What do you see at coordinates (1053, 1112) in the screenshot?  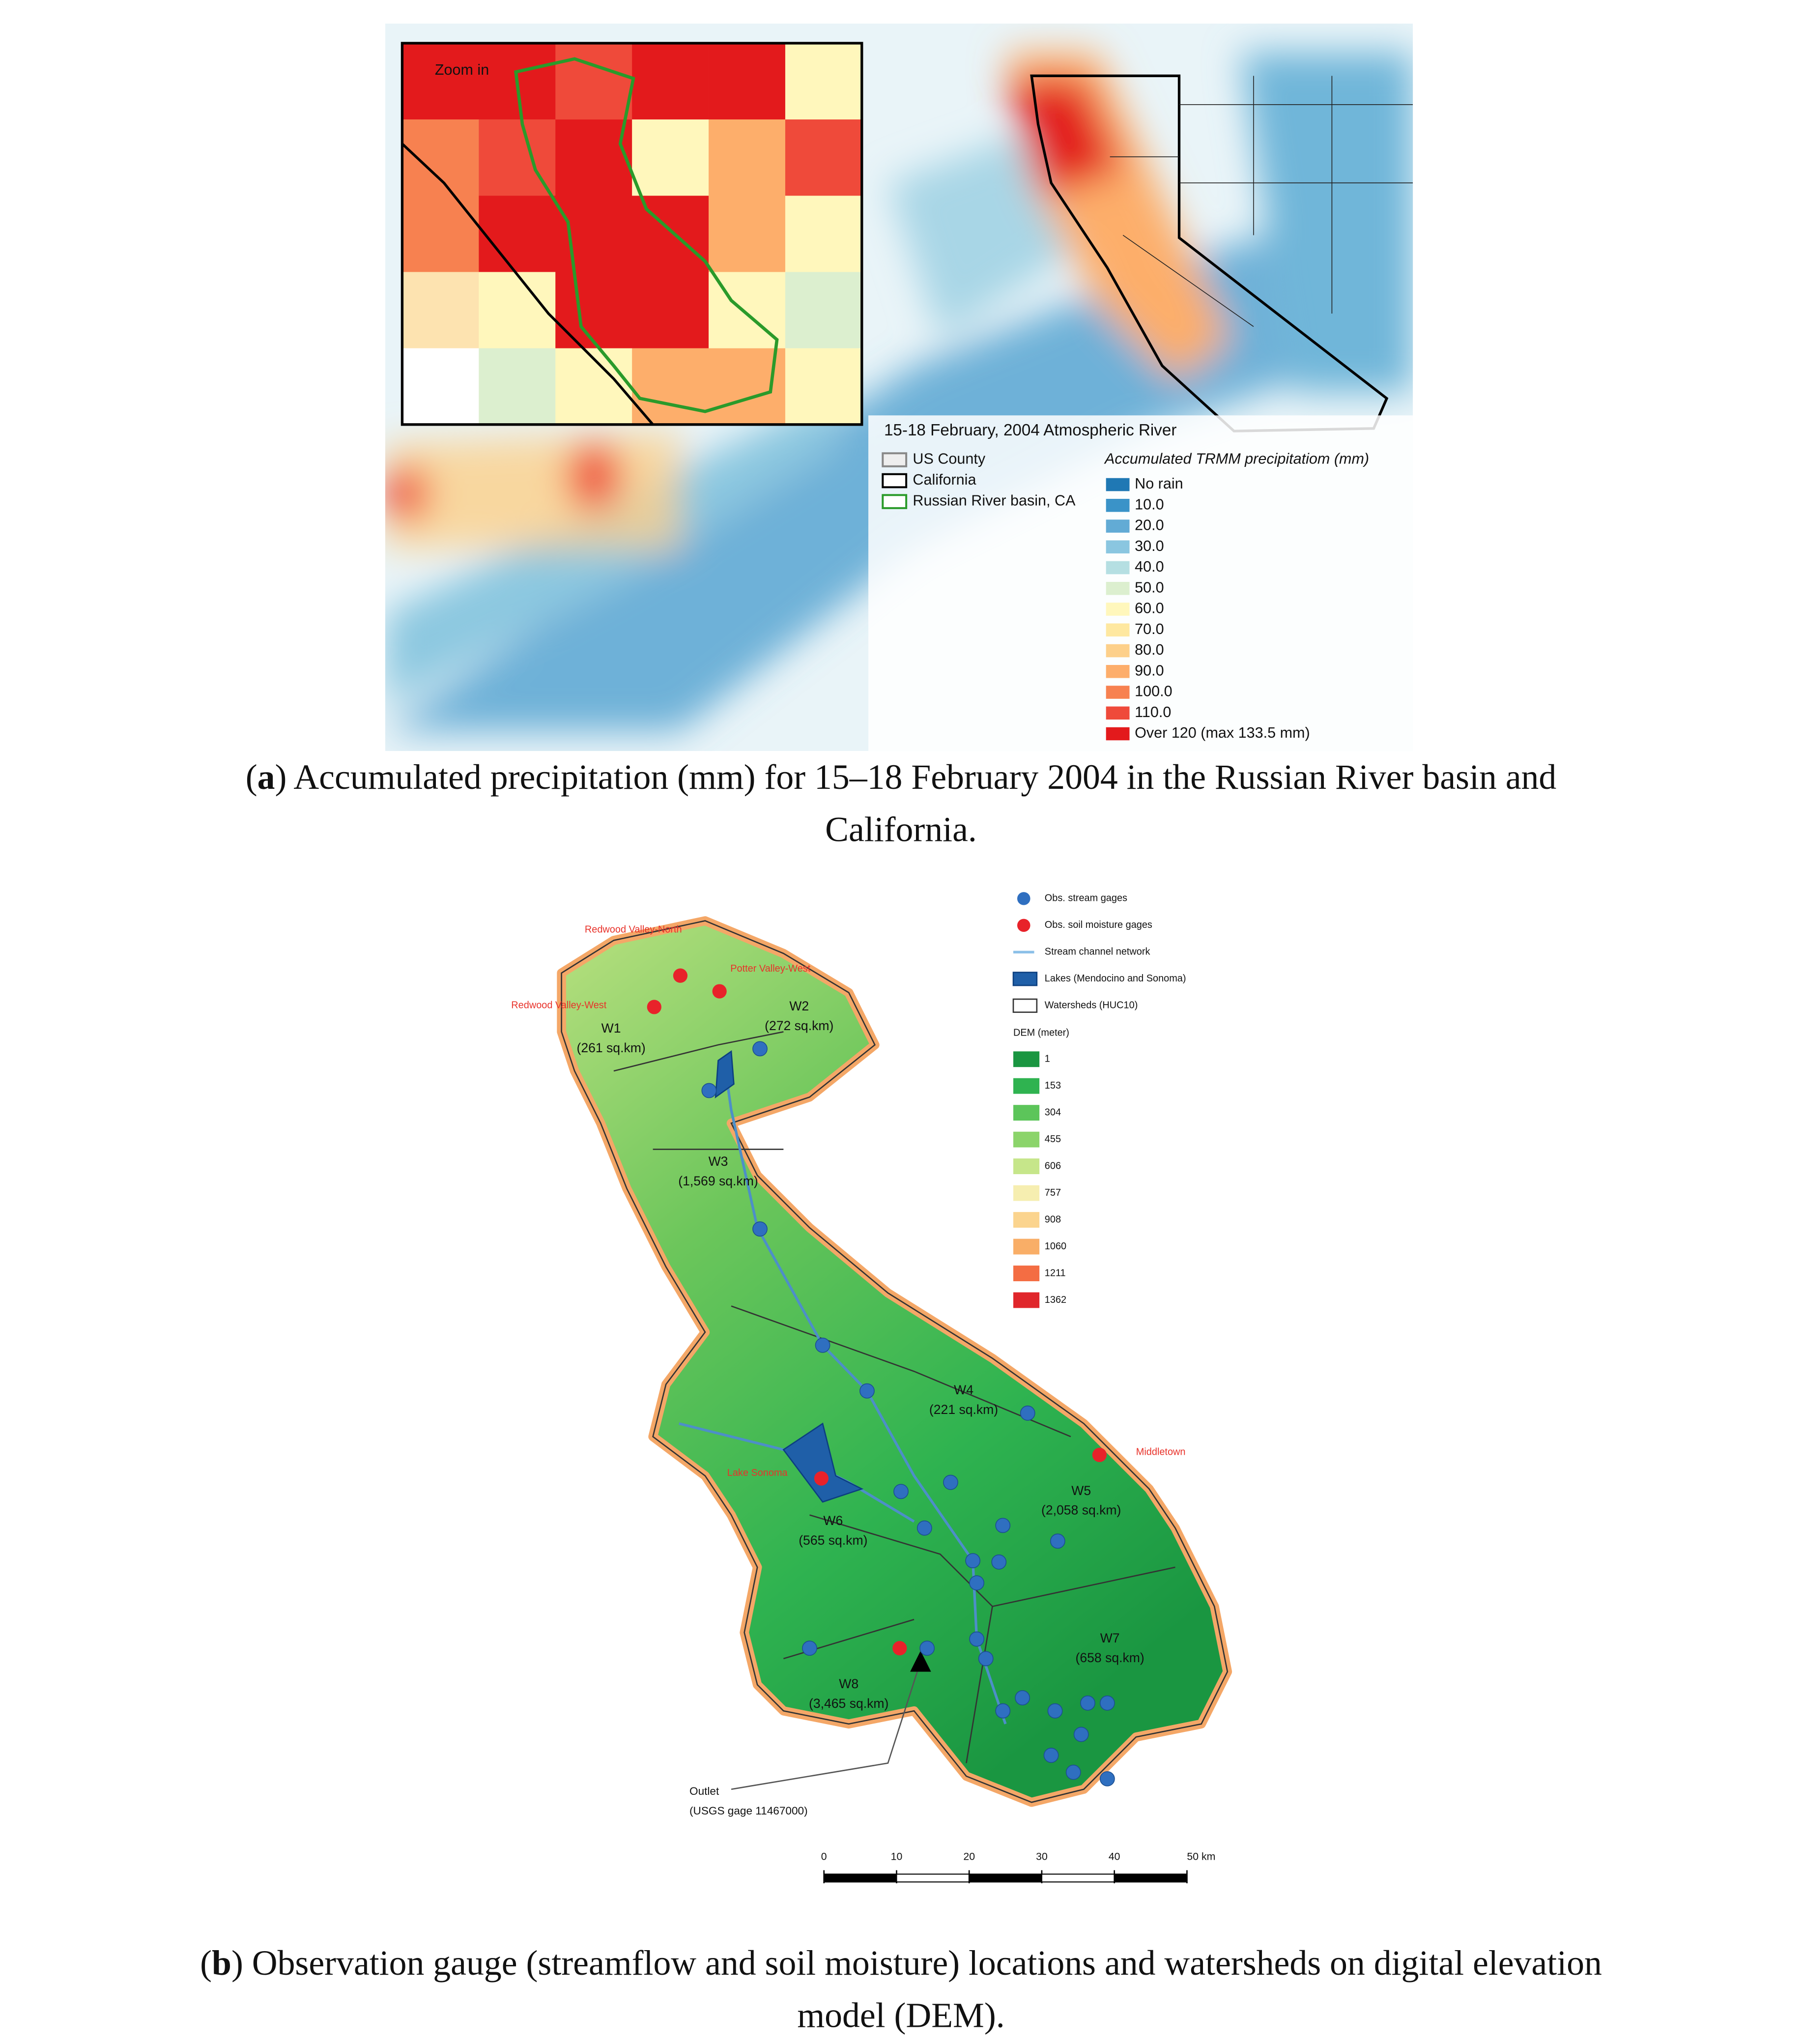 I see `legend-label: 304` at bounding box center [1053, 1112].